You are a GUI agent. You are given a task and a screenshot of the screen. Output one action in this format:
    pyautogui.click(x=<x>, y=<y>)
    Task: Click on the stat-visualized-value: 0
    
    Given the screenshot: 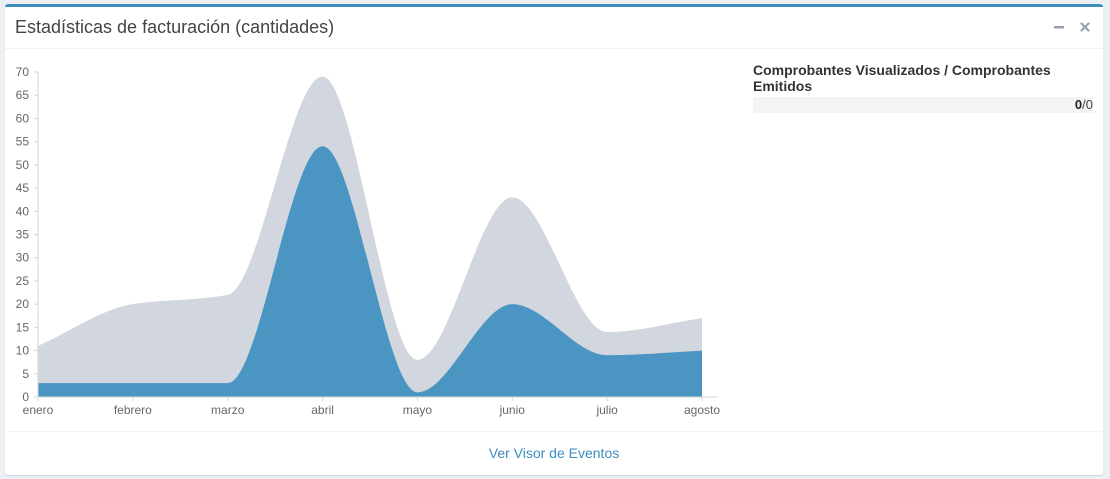 What is the action you would take?
    pyautogui.click(x=1078, y=104)
    